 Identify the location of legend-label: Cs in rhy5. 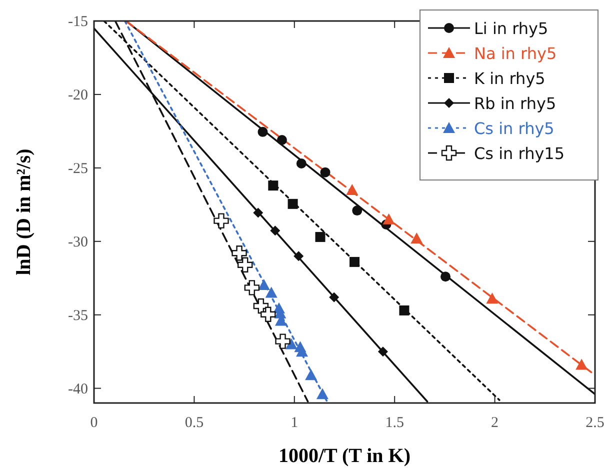
(514, 128).